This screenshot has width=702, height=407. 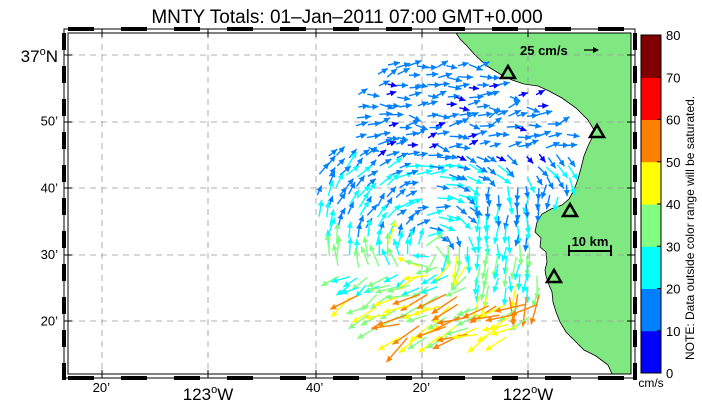 I want to click on scale-bar-label: 10 km, so click(x=590, y=241).